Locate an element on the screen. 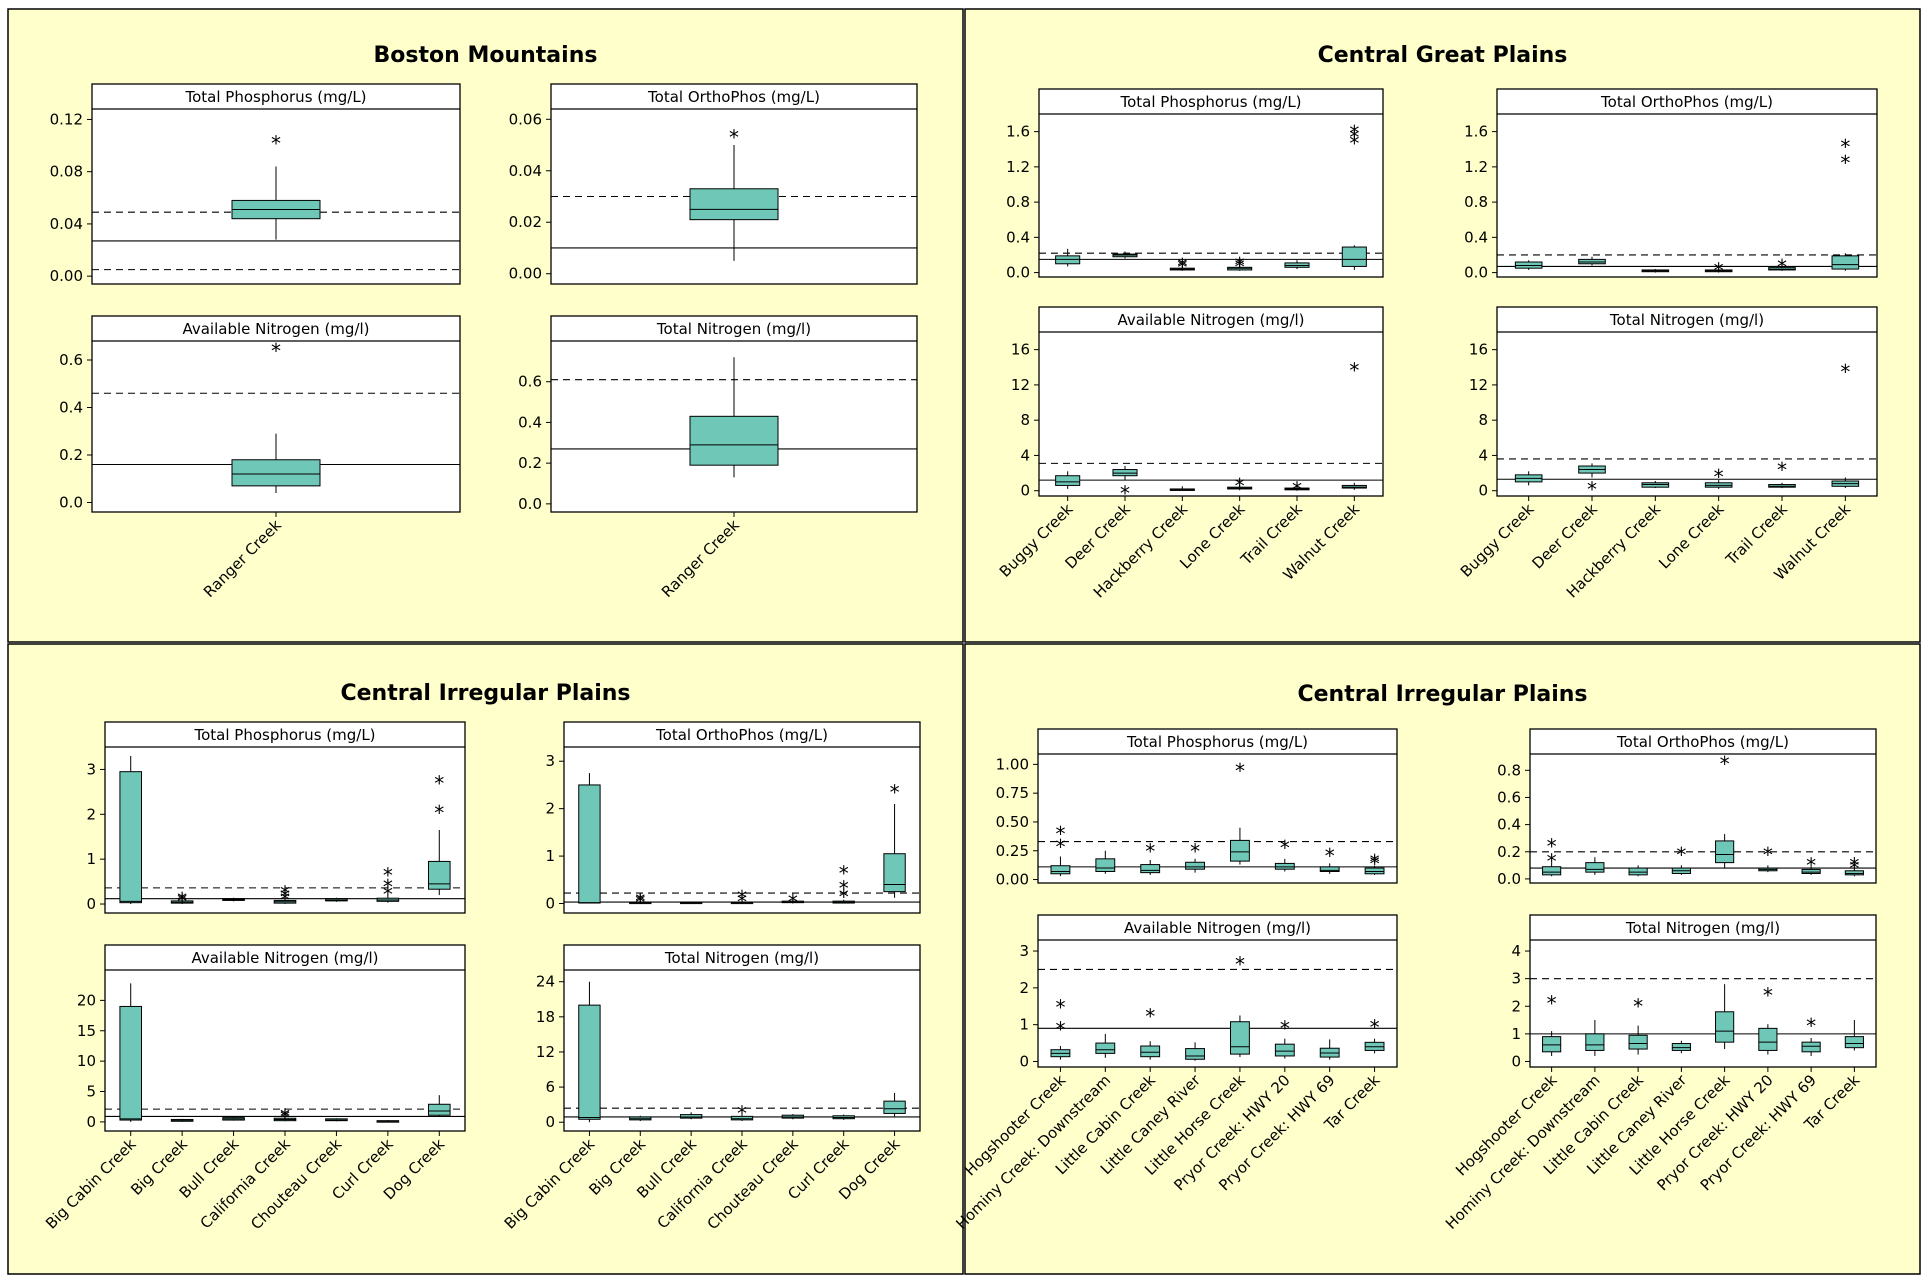  subplot-title: Available Nitrogen (mg/l) is located at coordinates (1210, 320).